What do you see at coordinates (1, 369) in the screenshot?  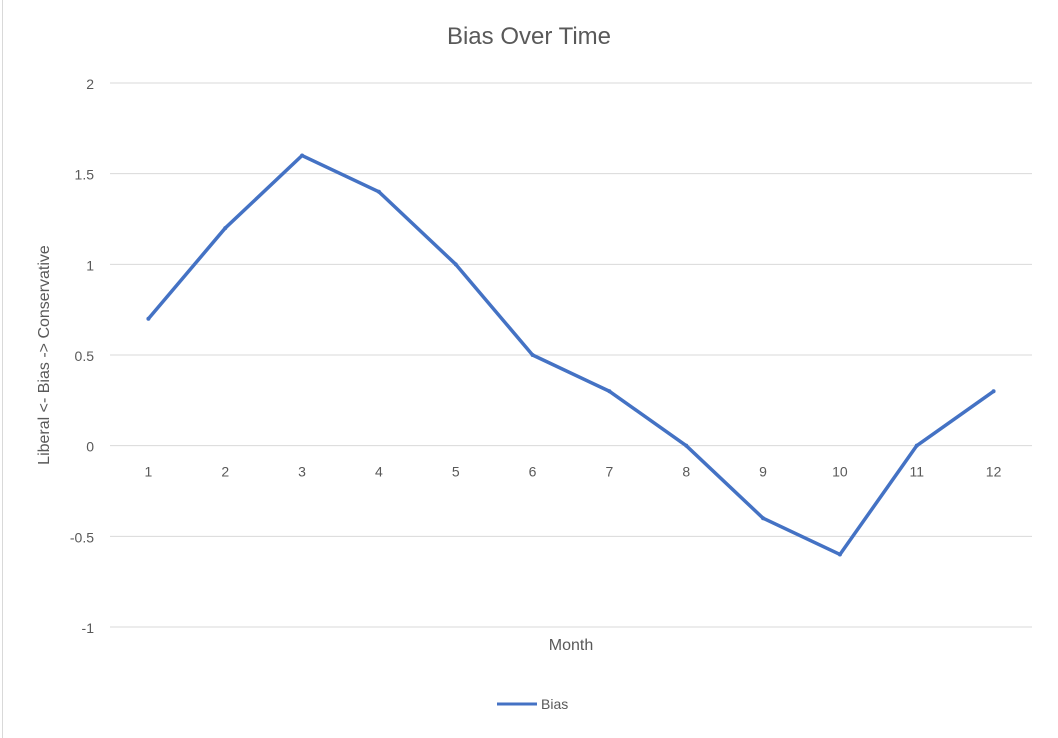 I see `left-edge-rule` at bounding box center [1, 369].